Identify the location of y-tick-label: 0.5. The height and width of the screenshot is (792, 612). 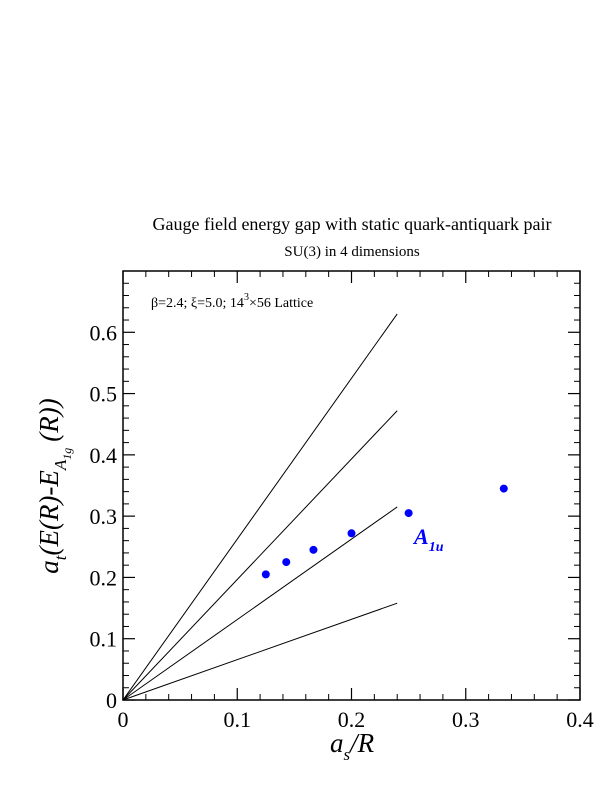
(104, 394).